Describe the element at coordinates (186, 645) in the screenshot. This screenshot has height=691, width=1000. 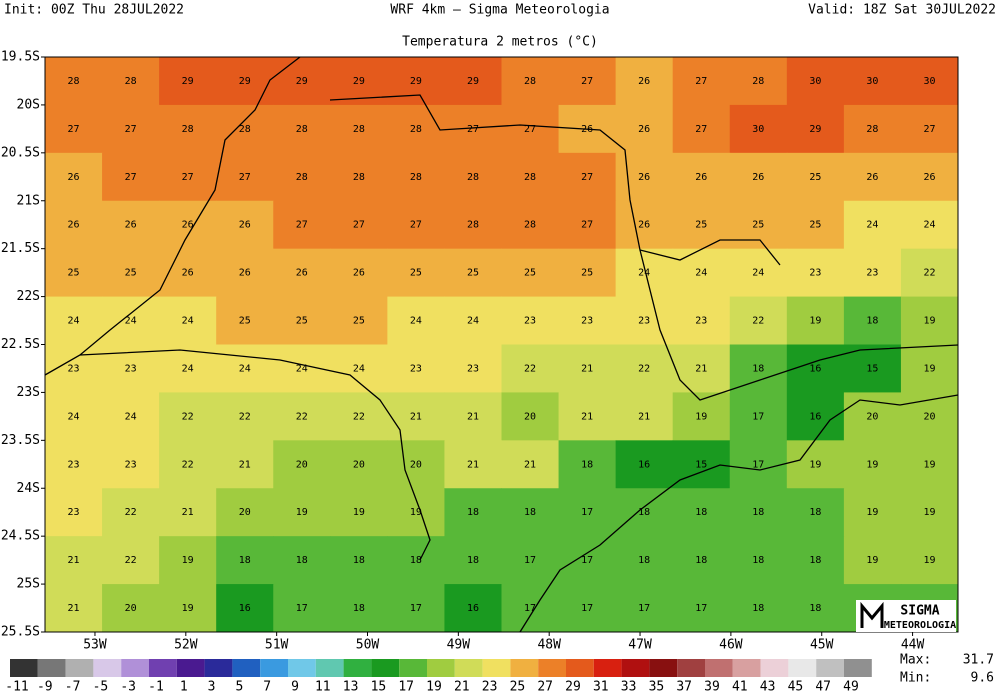
I see `lon-label: 52W` at that location.